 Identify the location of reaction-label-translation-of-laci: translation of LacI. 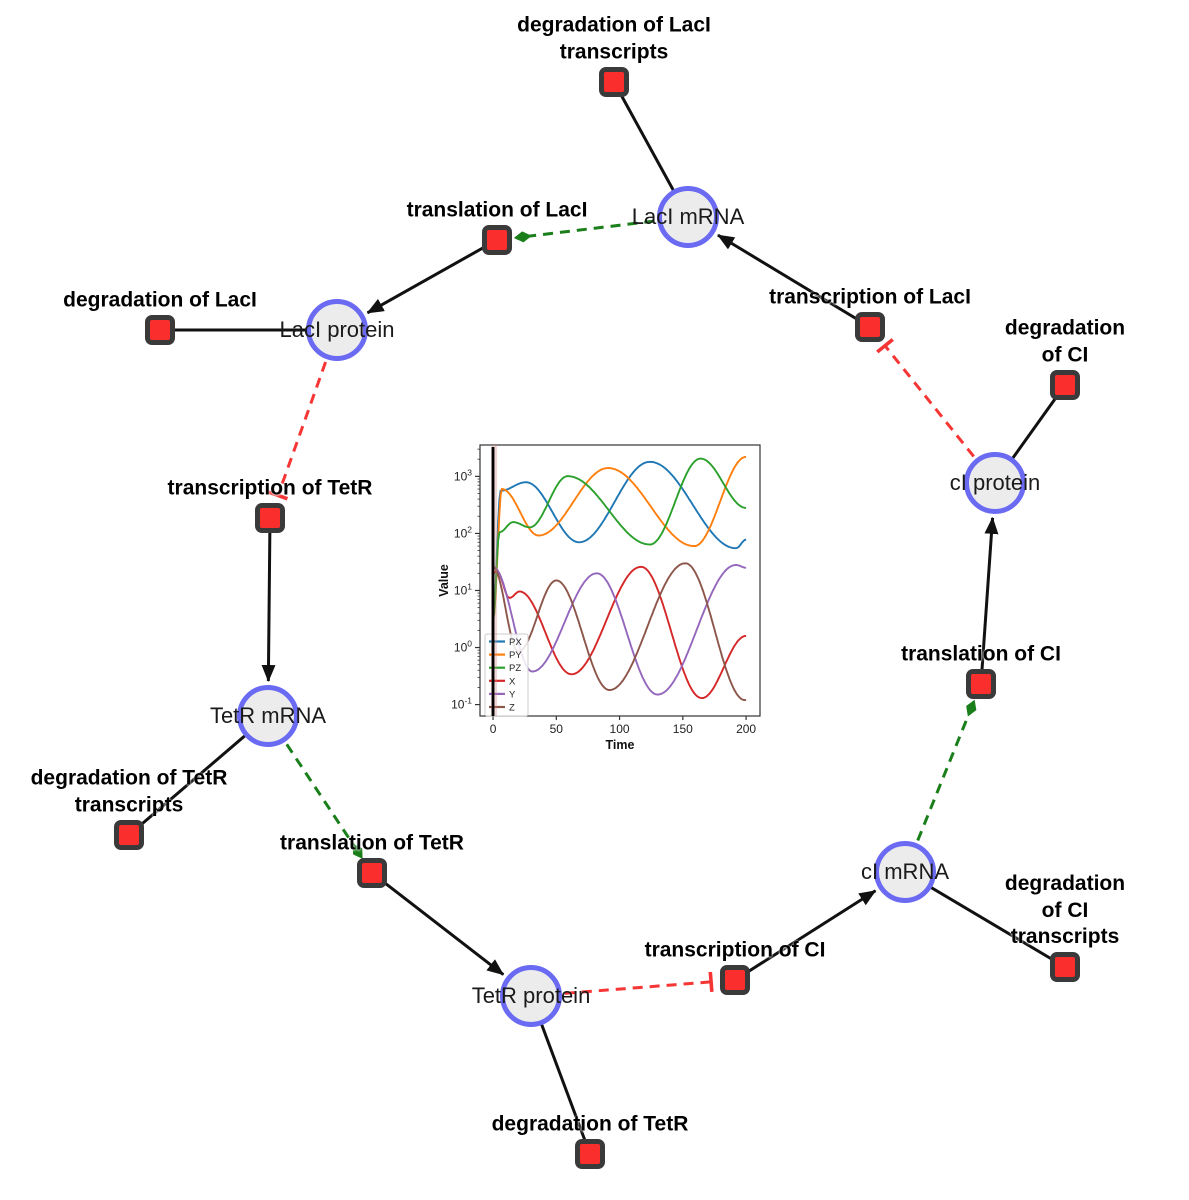
(497, 210).